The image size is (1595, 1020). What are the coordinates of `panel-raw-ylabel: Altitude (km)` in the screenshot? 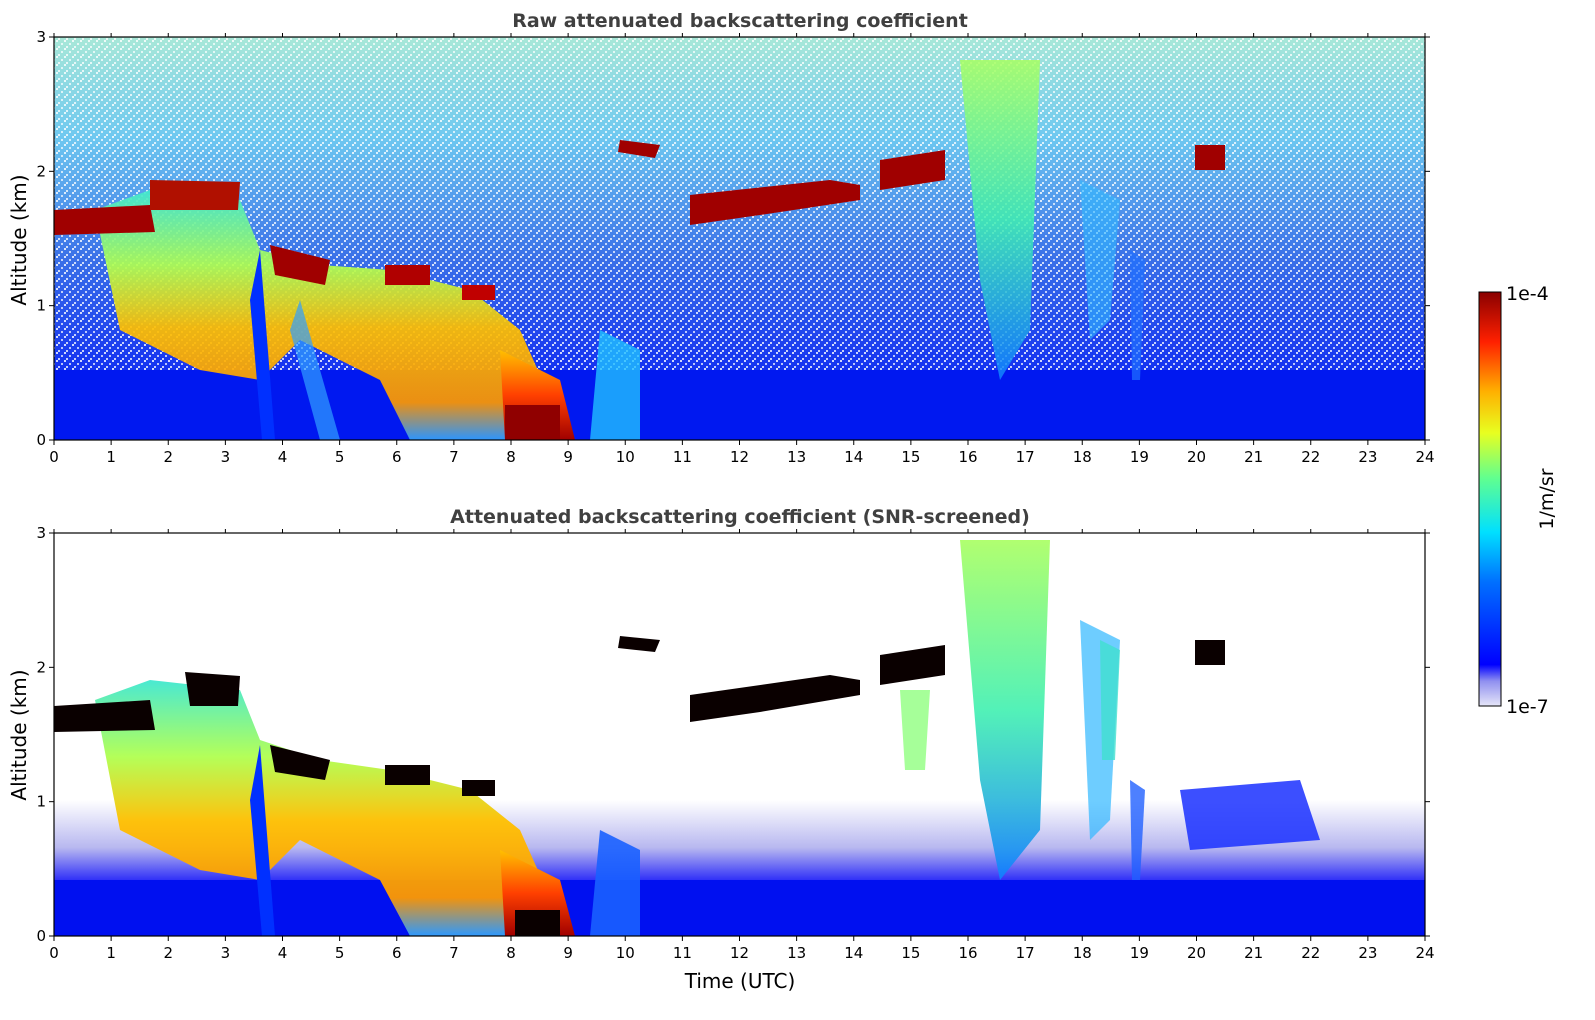 It's located at (19, 239).